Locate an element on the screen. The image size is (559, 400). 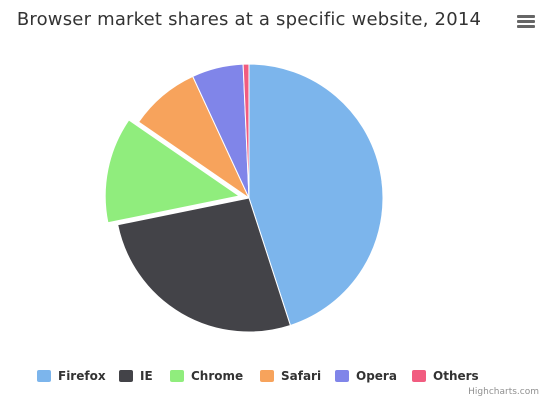
legend-label: Opera is located at coordinates (376, 376).